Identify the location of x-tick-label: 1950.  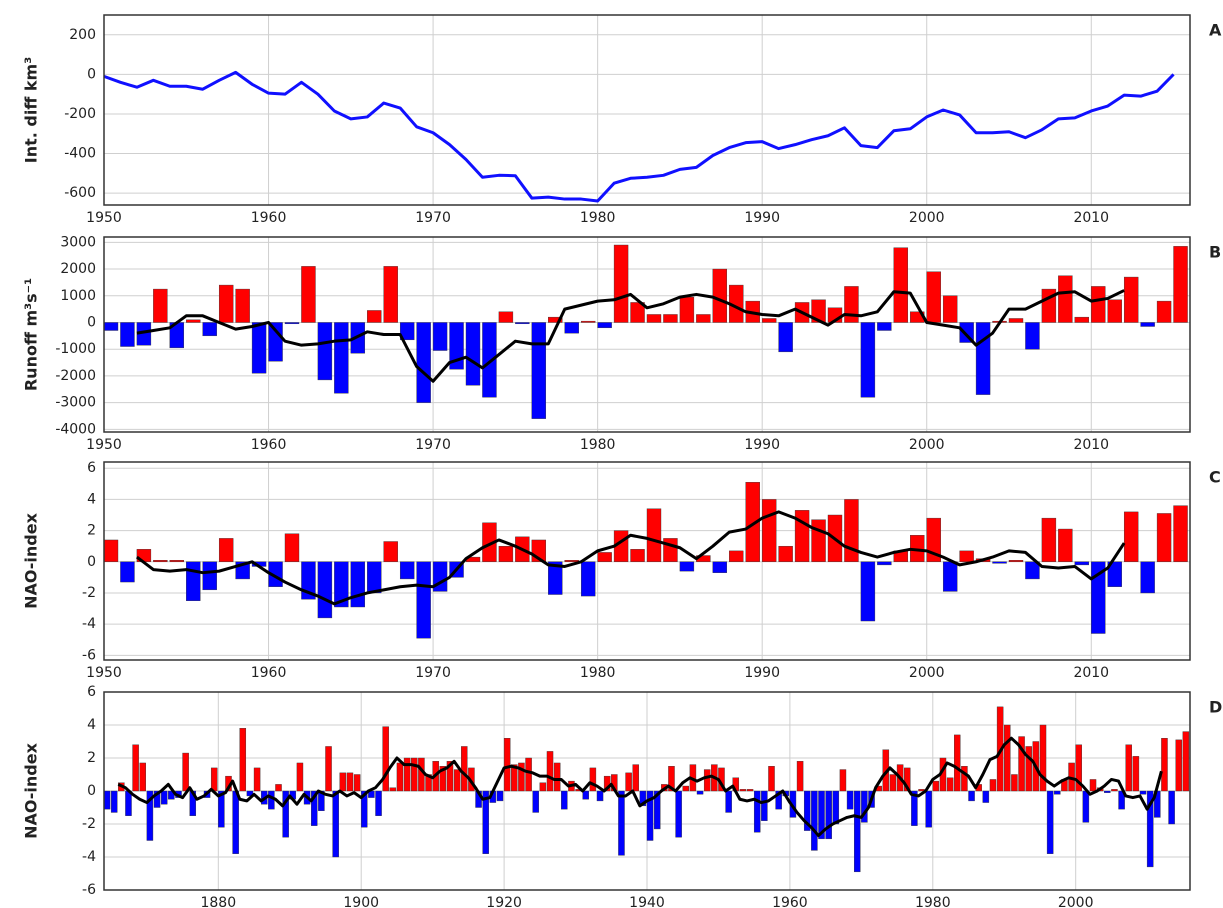
(104, 673).